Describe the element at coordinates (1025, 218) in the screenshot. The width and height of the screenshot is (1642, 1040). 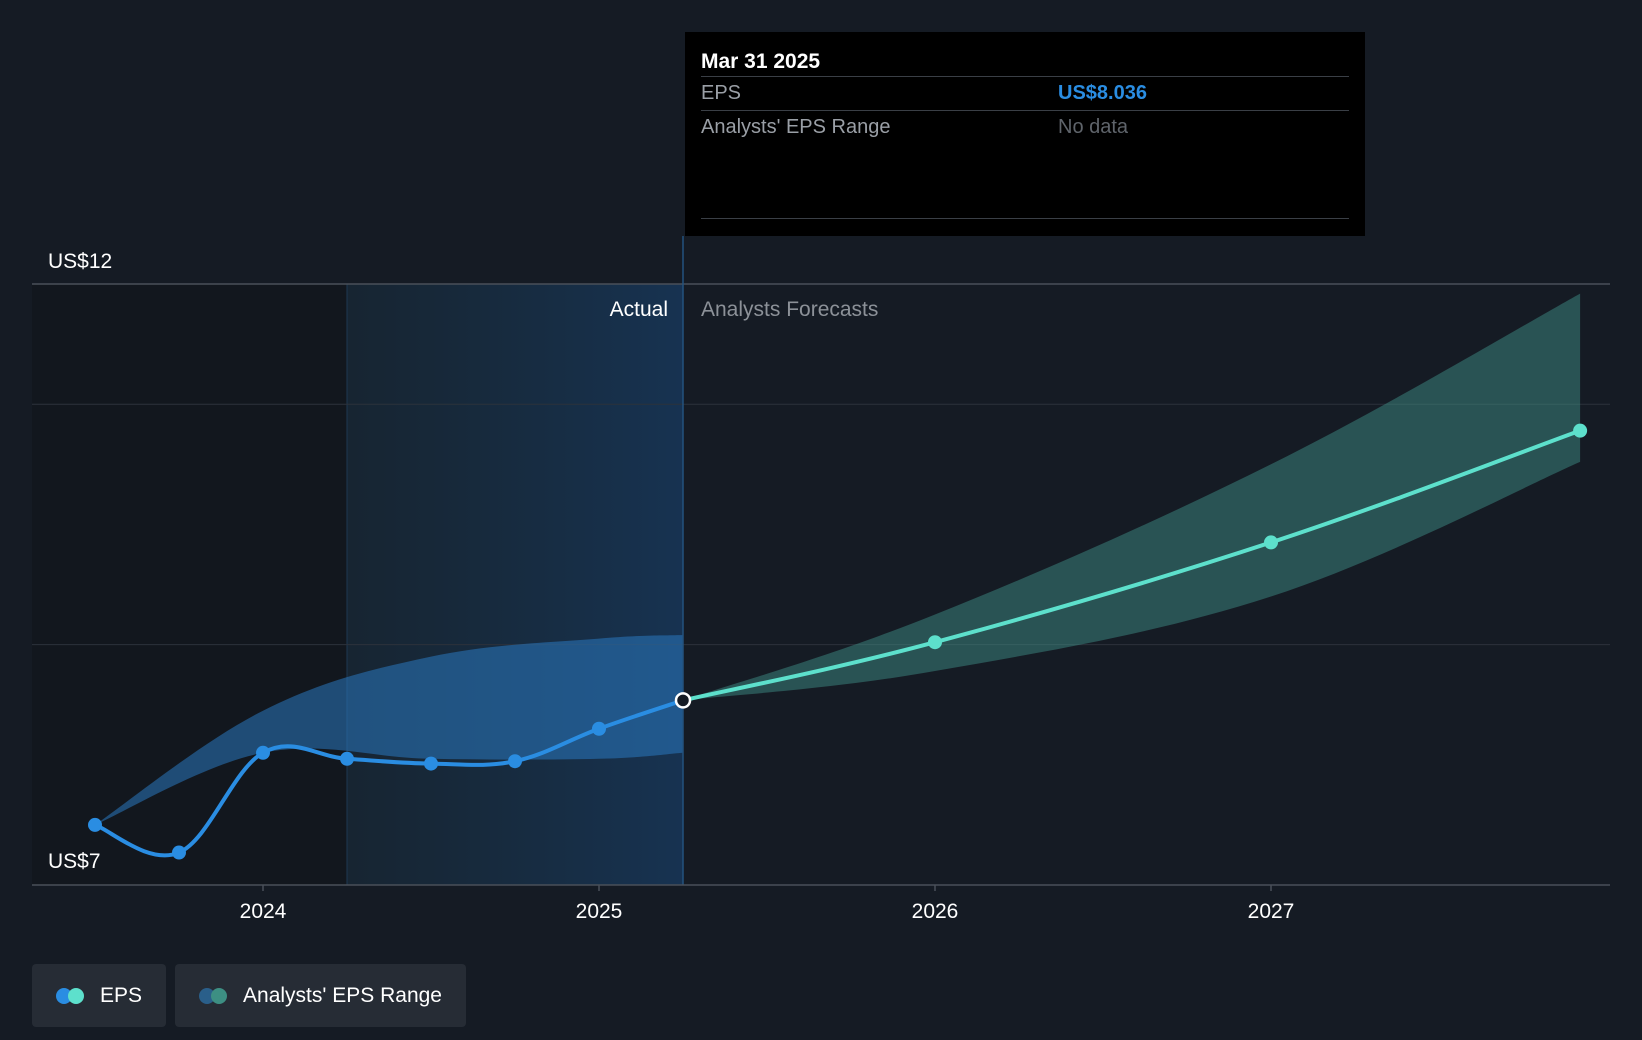
I see `tooltip-divider` at that location.